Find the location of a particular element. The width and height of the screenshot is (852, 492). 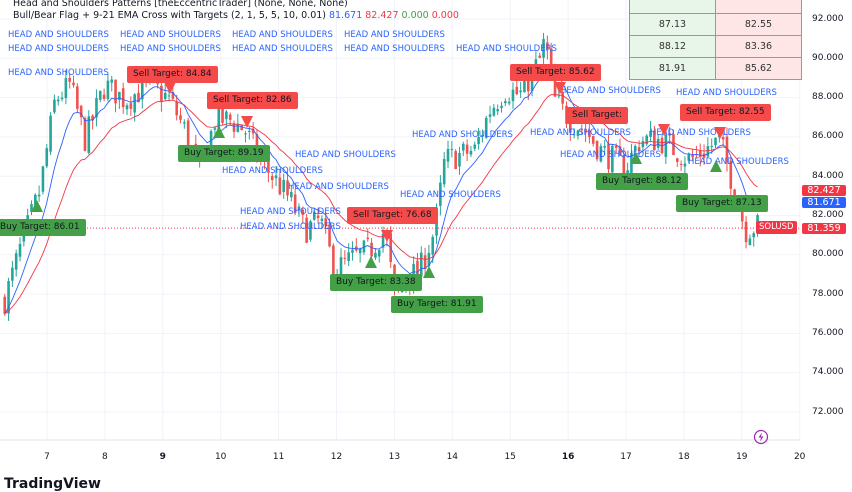

sell-target-label: Sell Target: 82.55 is located at coordinates (725, 112).